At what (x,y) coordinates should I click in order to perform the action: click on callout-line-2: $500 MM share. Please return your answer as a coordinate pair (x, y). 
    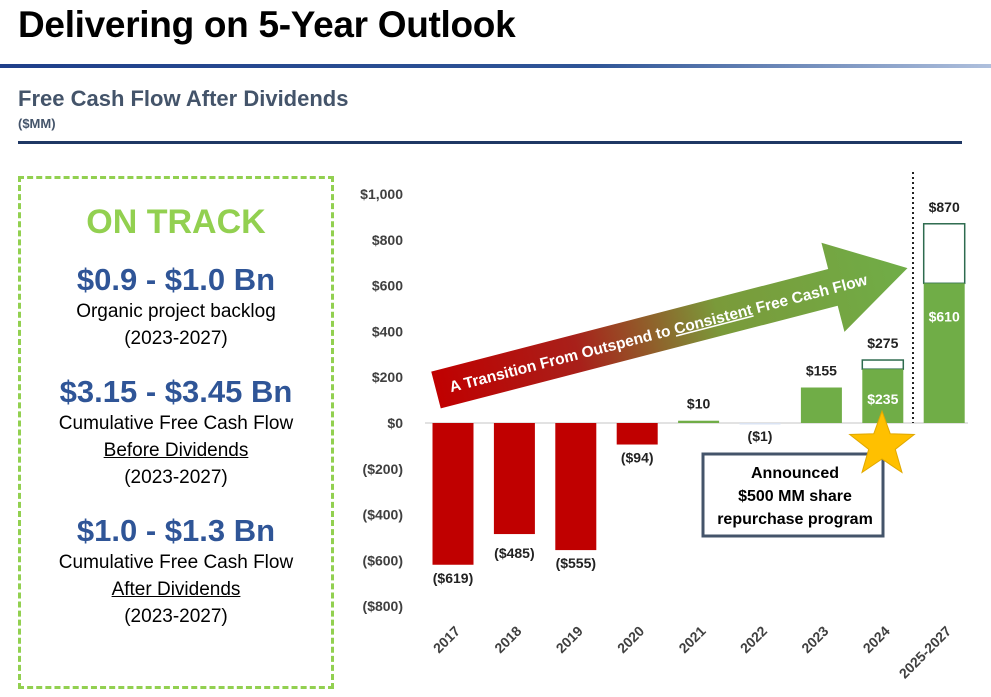
    Looking at the image, I should click on (795, 496).